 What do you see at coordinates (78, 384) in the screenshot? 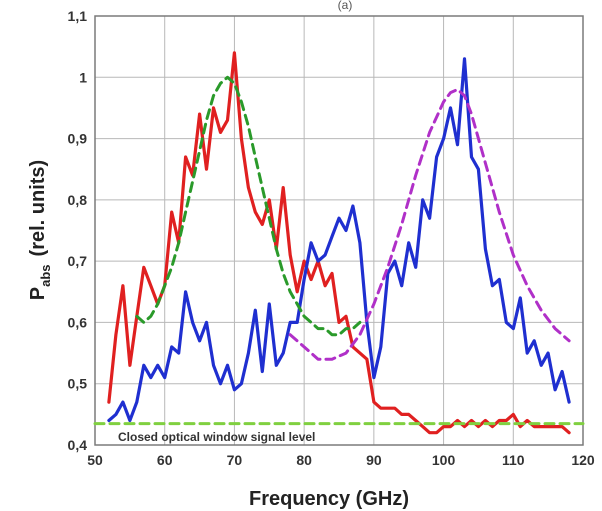
I see `y-tick-label: 0,5` at bounding box center [78, 384].